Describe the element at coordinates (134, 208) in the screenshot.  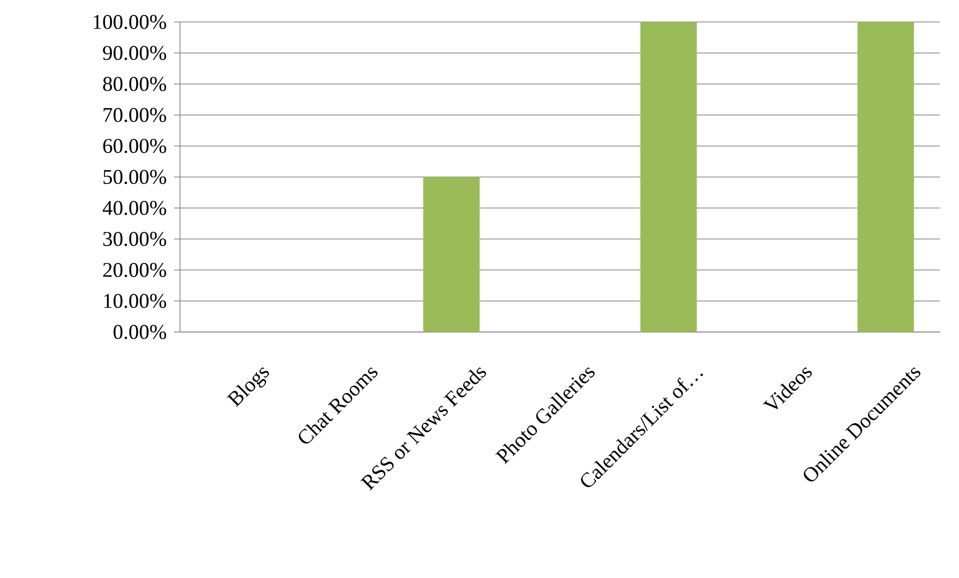
I see `y-tick-label: 40.00%` at that location.